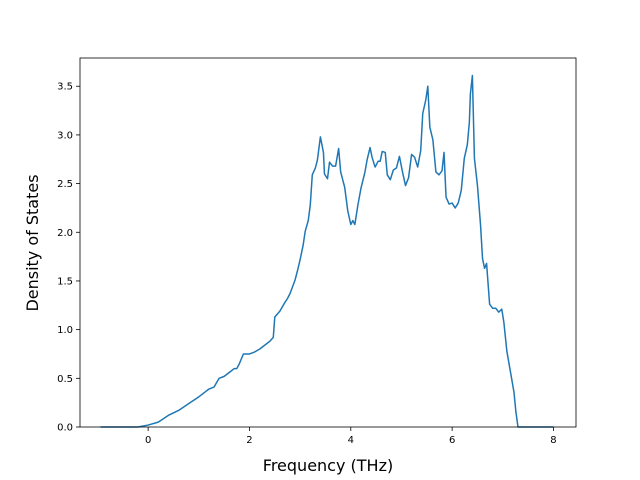 The height and width of the screenshot is (480, 640). I want to click on y-tick-label: 2.0, so click(65, 233).